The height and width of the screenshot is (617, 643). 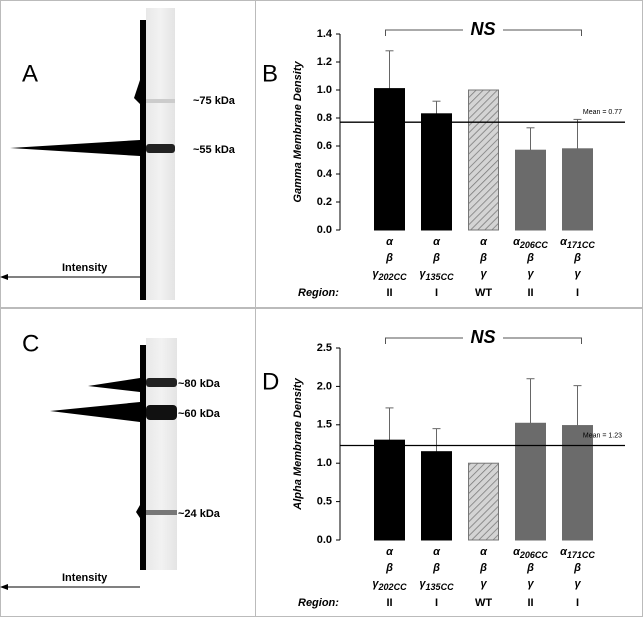 I want to click on panel-letter: B, so click(x=270, y=73).